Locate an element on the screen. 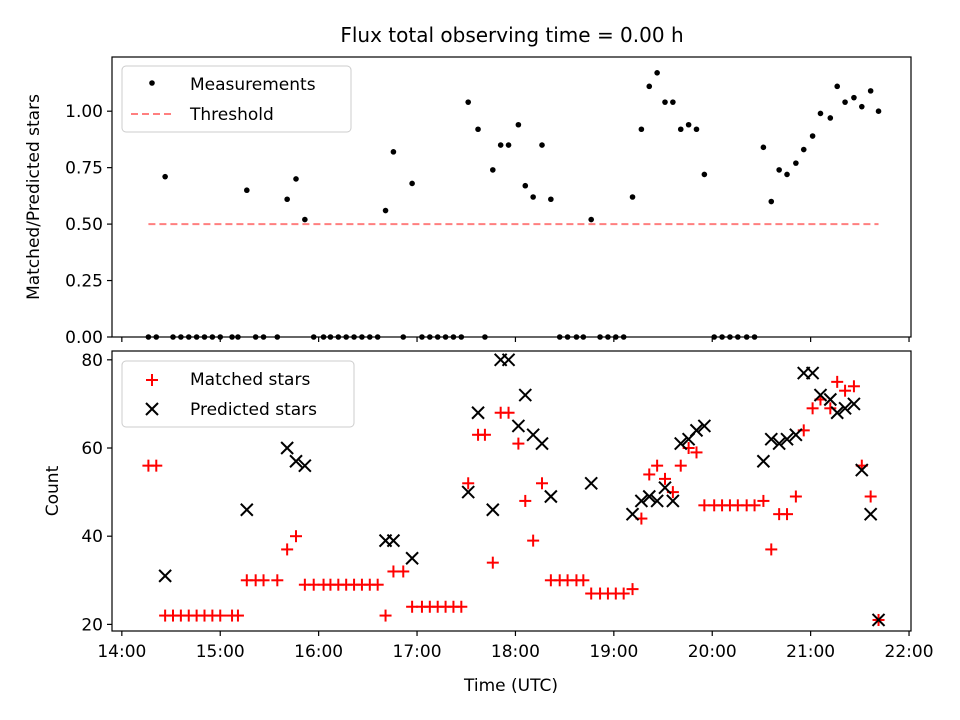 The image size is (960, 720). matched-legend-marker is located at coordinates (152, 380).